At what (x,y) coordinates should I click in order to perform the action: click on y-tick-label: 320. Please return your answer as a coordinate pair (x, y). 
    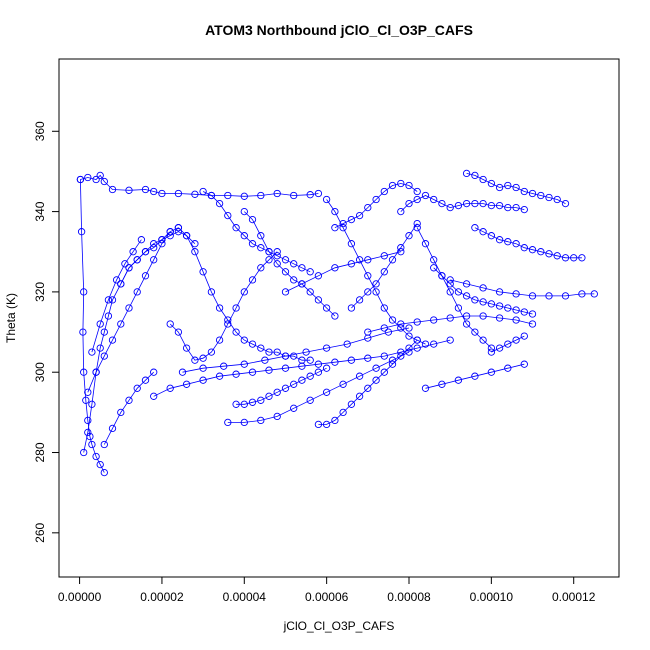
    Looking at the image, I should click on (40, 292).